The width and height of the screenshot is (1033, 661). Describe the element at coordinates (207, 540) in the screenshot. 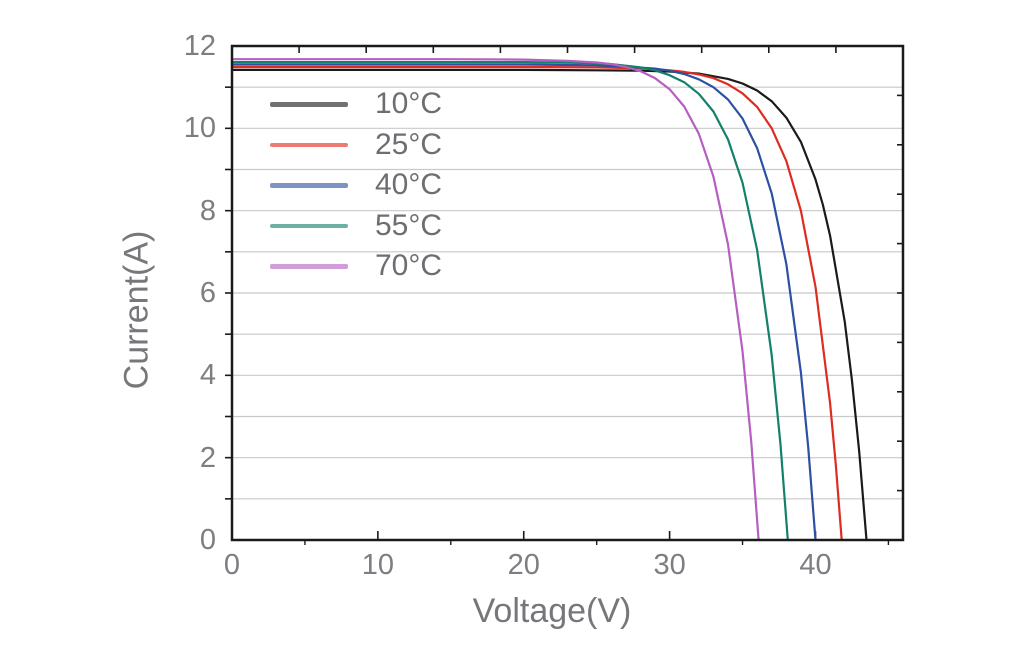

I see `y-tick-label: 0` at that location.